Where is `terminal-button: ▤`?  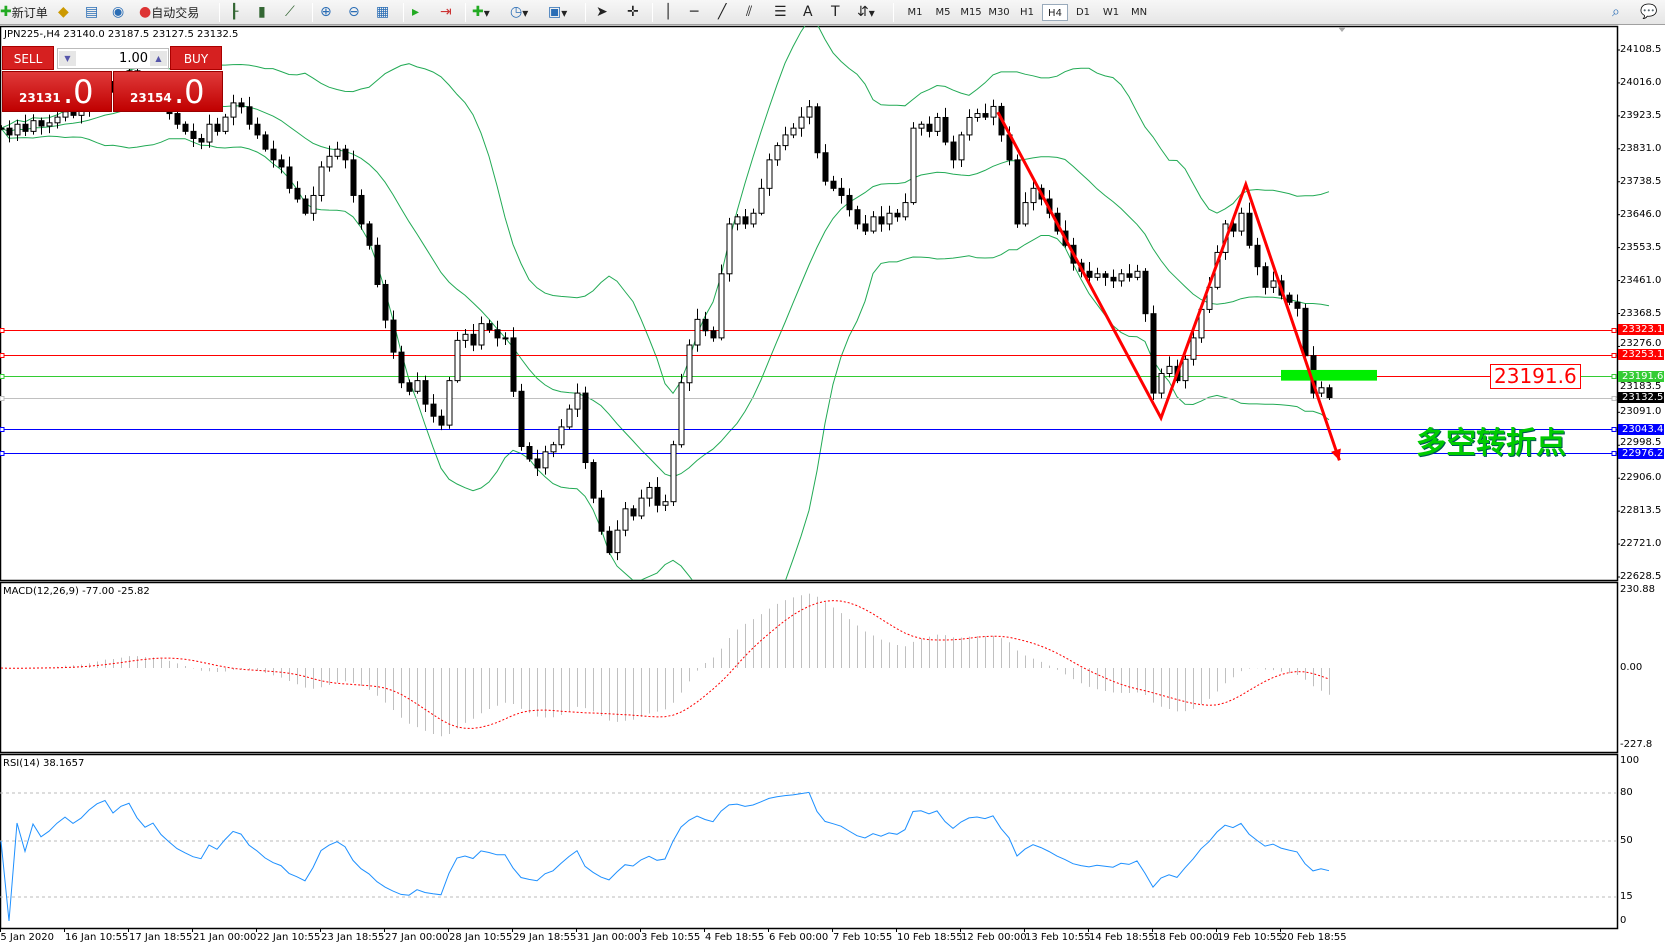 terminal-button: ▤ is located at coordinates (91, 12).